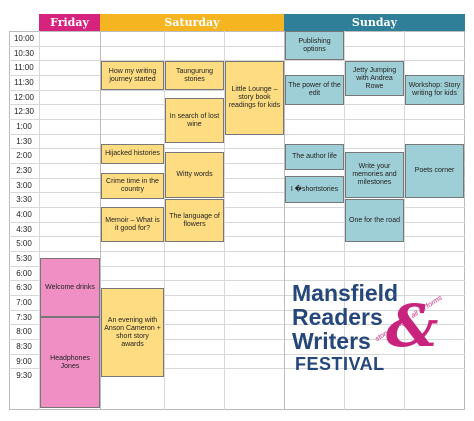 This screenshot has height=421, width=474. What do you see at coordinates (314, 157) in the screenshot?
I see `event-author-life: The author life` at bounding box center [314, 157].